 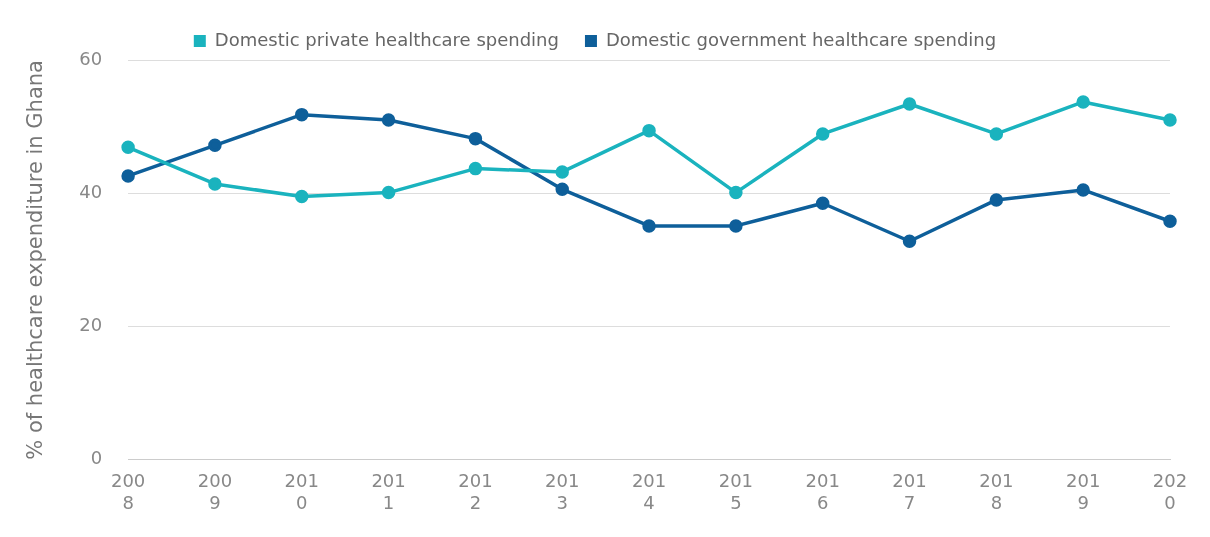 What do you see at coordinates (1170, 491) in the screenshot?
I see `x-tick-label: 2020` at bounding box center [1170, 491].